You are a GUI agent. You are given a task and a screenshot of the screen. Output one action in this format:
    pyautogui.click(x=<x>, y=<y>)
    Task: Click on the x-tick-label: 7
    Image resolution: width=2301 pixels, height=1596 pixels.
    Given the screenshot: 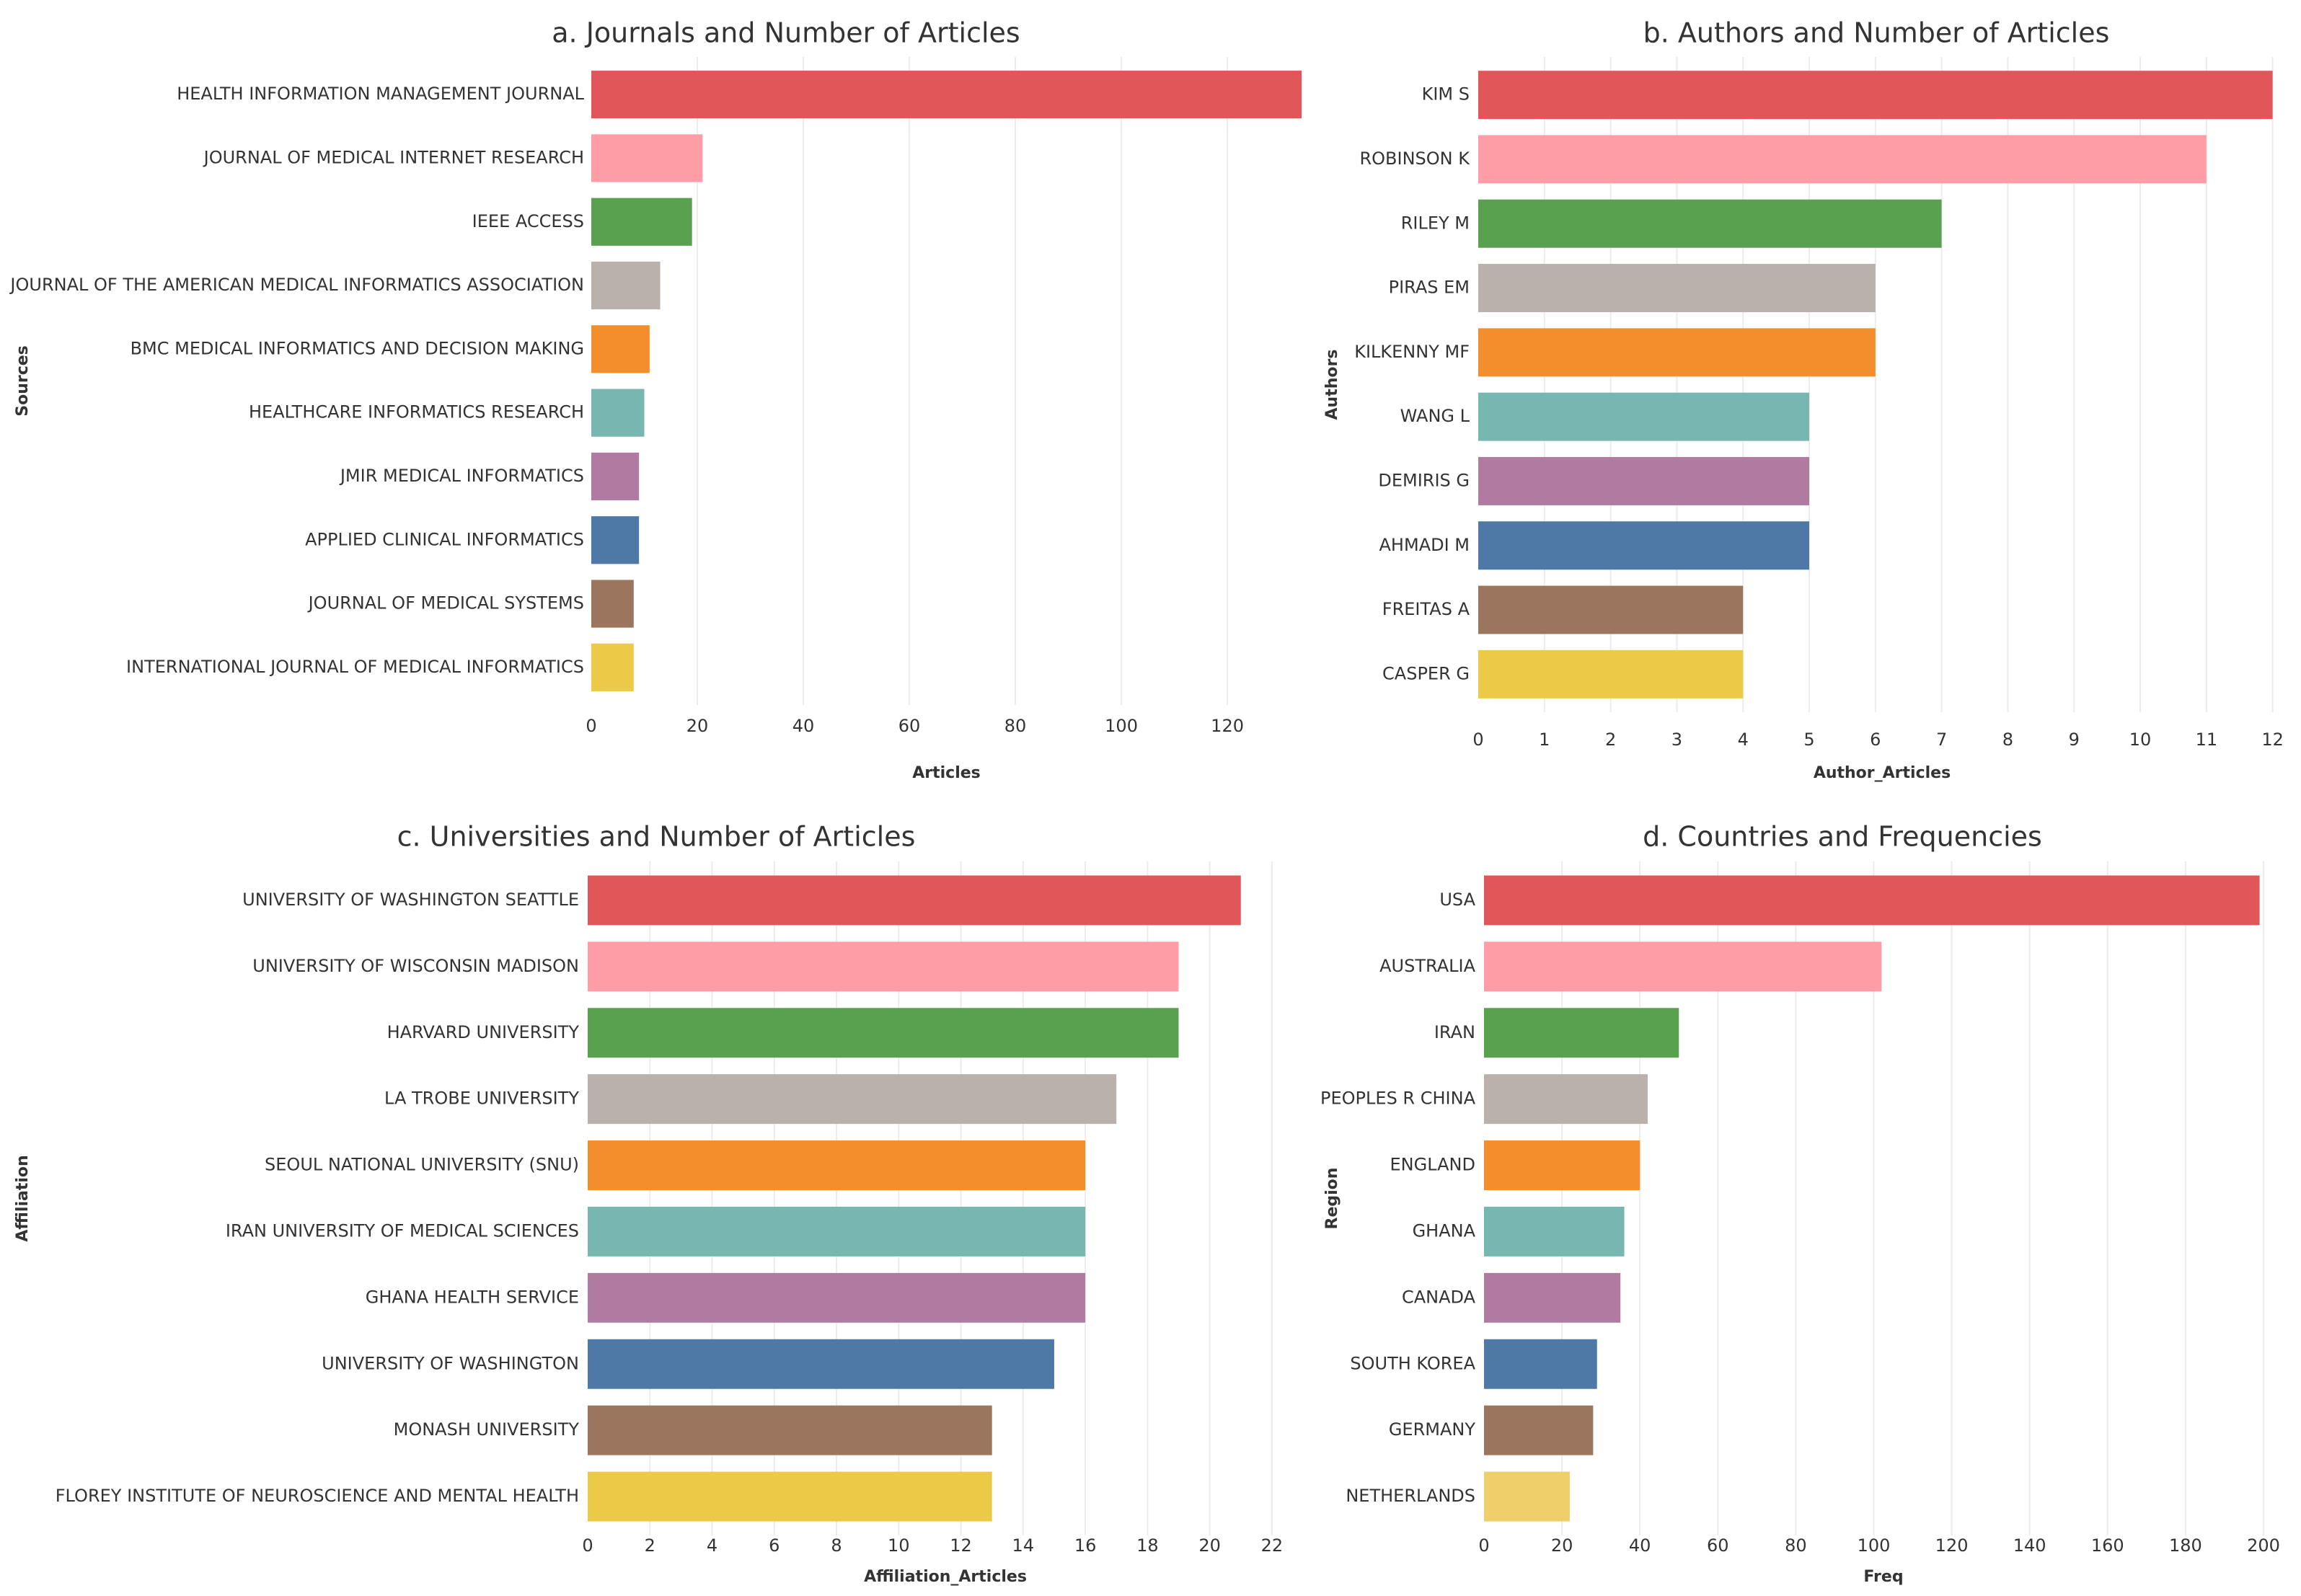 What is the action you would take?
    pyautogui.click(x=1941, y=740)
    